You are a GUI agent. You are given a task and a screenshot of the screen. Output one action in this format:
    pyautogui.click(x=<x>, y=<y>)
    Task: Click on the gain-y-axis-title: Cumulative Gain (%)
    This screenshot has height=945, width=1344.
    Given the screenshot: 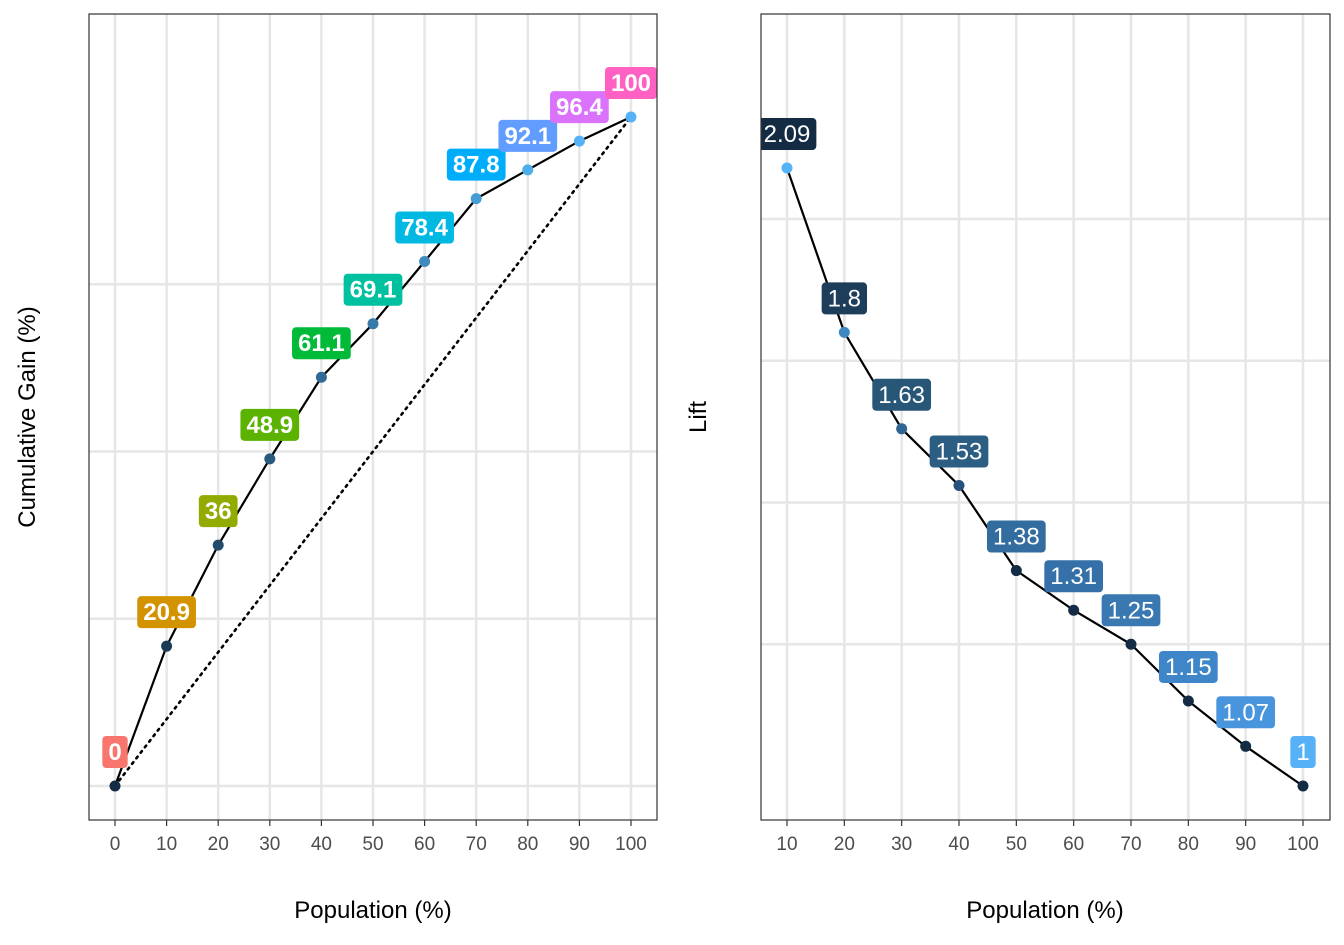 What is the action you would take?
    pyautogui.click(x=27, y=416)
    